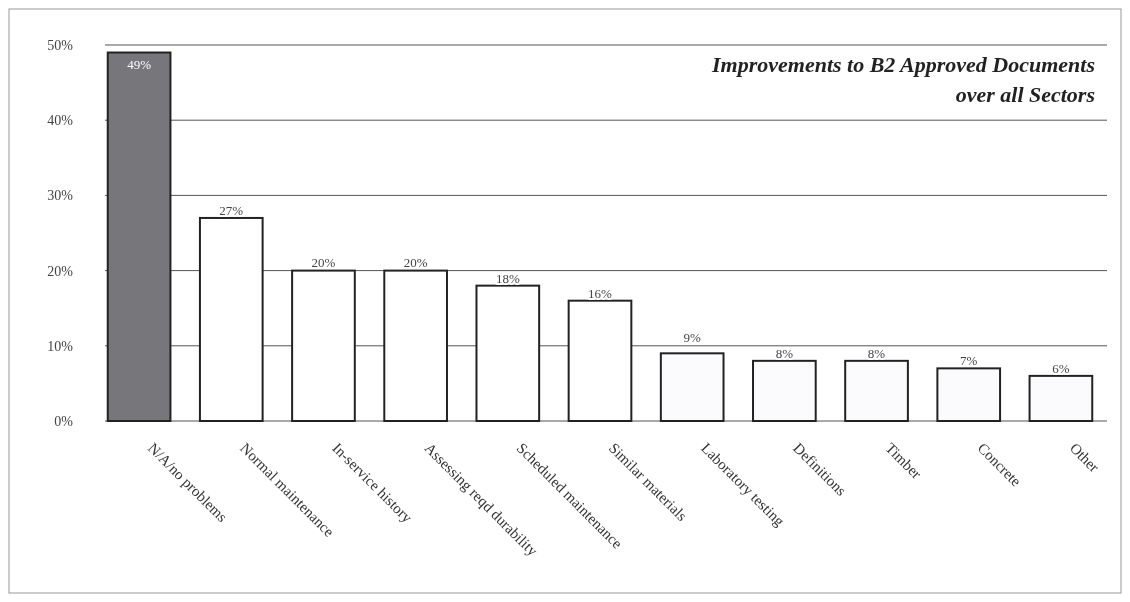 The image size is (1130, 602). What do you see at coordinates (507, 278) in the screenshot?
I see `data-label: 18%` at bounding box center [507, 278].